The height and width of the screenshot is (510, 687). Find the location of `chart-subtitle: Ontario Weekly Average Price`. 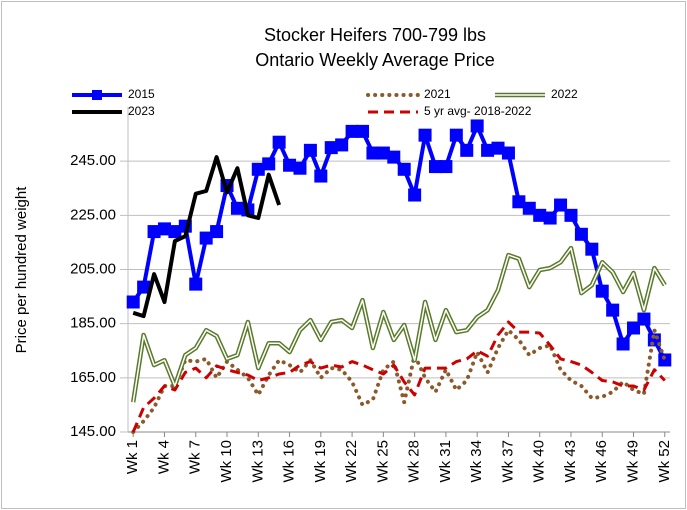

chart-subtitle: Ontario Weekly Average Price is located at coordinates (374, 60).